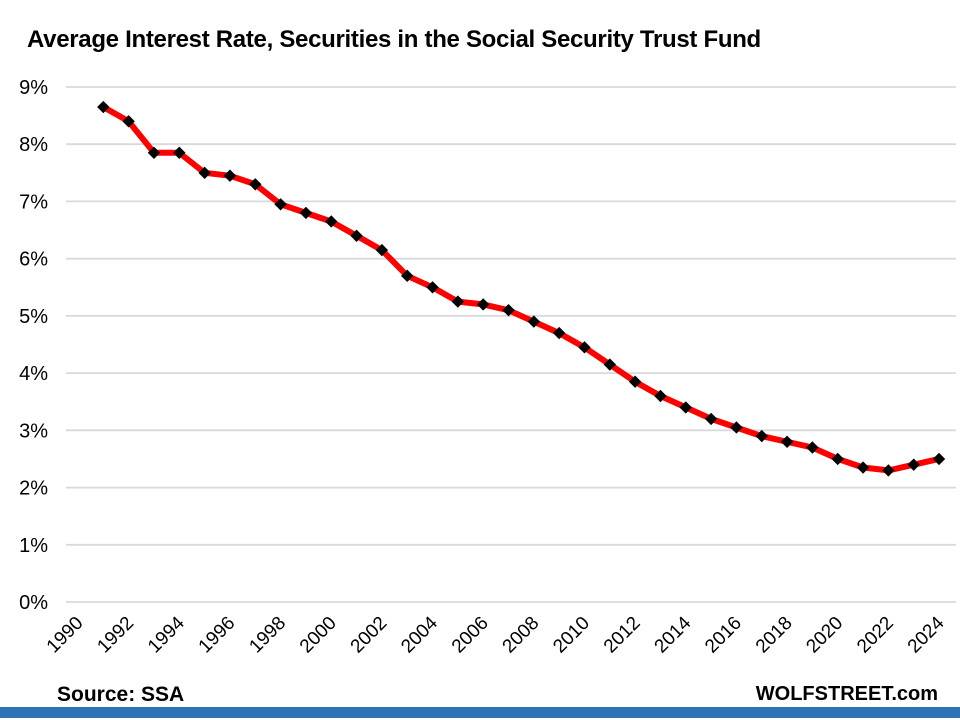 This screenshot has width=960, height=720. Describe the element at coordinates (166, 634) in the screenshot. I see `x-tick-label: 1994` at that location.